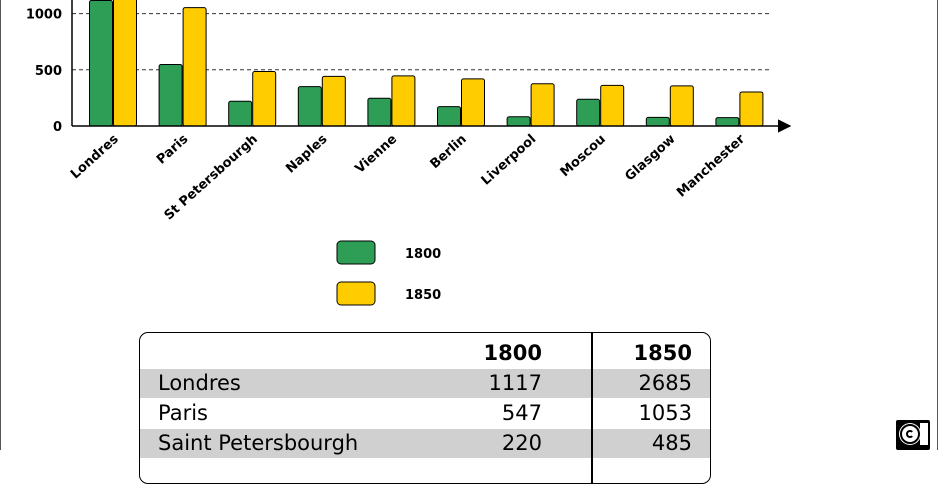 The height and width of the screenshot is (484, 938). What do you see at coordinates (377, 154) in the screenshot?
I see `x-category-label: Vienne` at bounding box center [377, 154].